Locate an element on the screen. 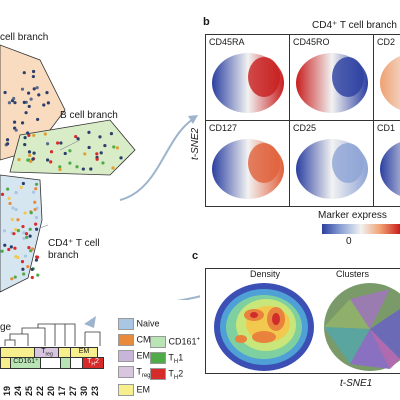 The width and height of the screenshot is (400, 400). marker-tile-2: CD45RO is located at coordinates (331, 77).